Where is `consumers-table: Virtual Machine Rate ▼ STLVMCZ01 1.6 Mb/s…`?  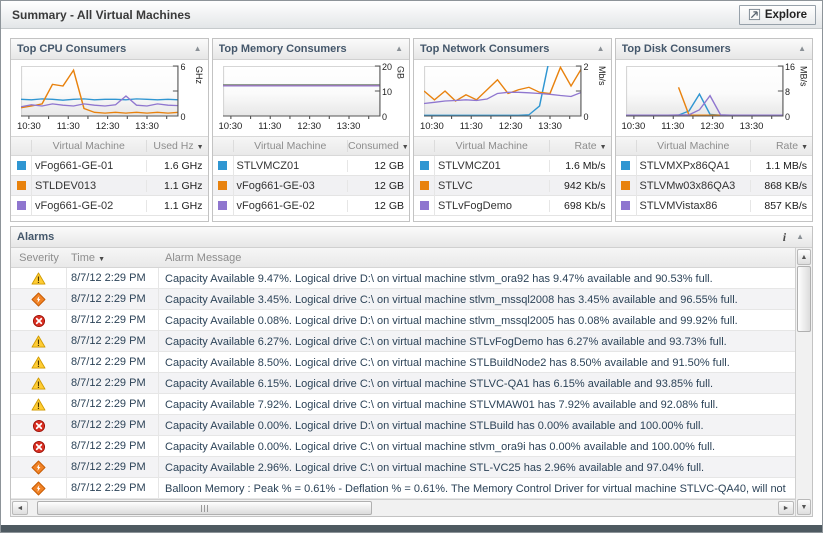 consumers-table: Virtual Machine Rate ▼ STLVMCZ01 1.6 Mb/s… is located at coordinates (512, 176).